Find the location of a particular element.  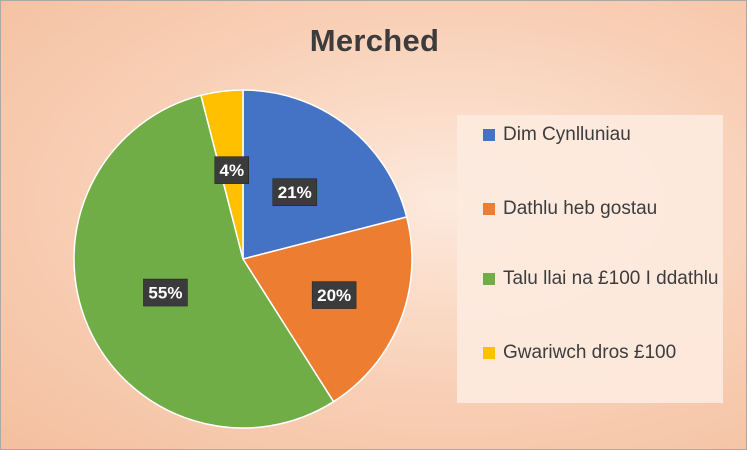

data-label-text: 55% is located at coordinates (165, 293).